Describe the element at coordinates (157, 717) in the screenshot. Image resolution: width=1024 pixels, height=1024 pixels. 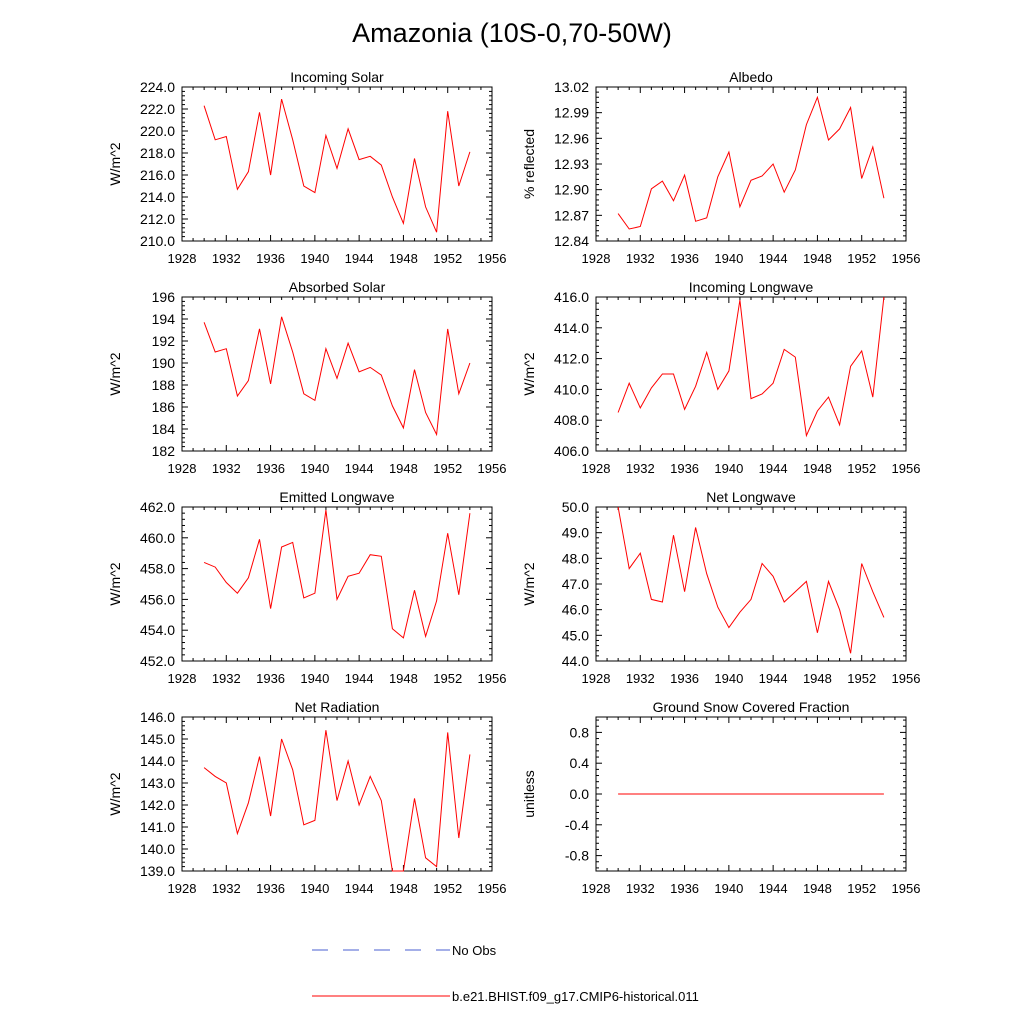
I see `y-tick-label: 146.0` at that location.